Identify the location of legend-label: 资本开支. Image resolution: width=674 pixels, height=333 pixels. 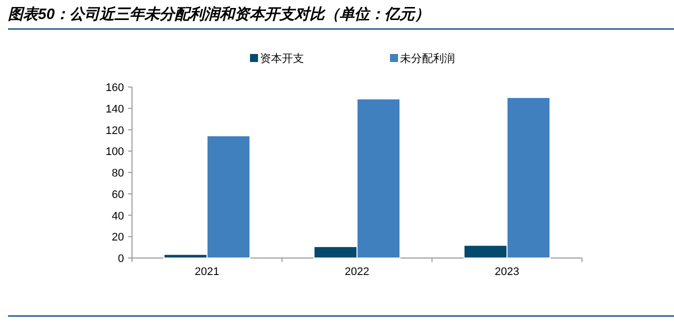
(282, 58).